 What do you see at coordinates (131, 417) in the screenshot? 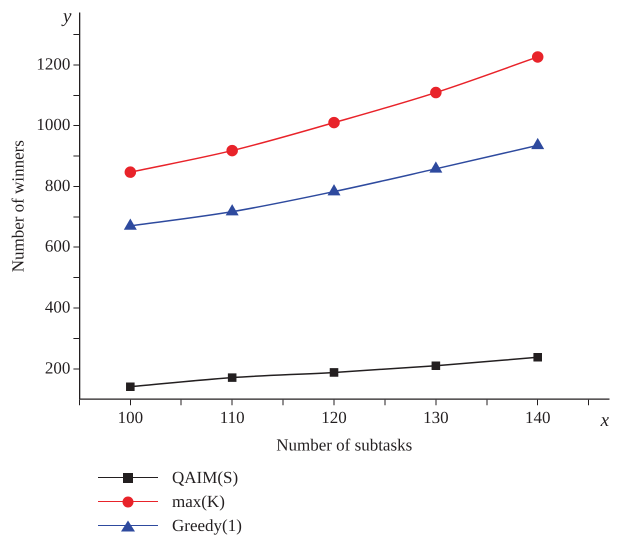
I see `x-tick-label: 100` at bounding box center [131, 417].